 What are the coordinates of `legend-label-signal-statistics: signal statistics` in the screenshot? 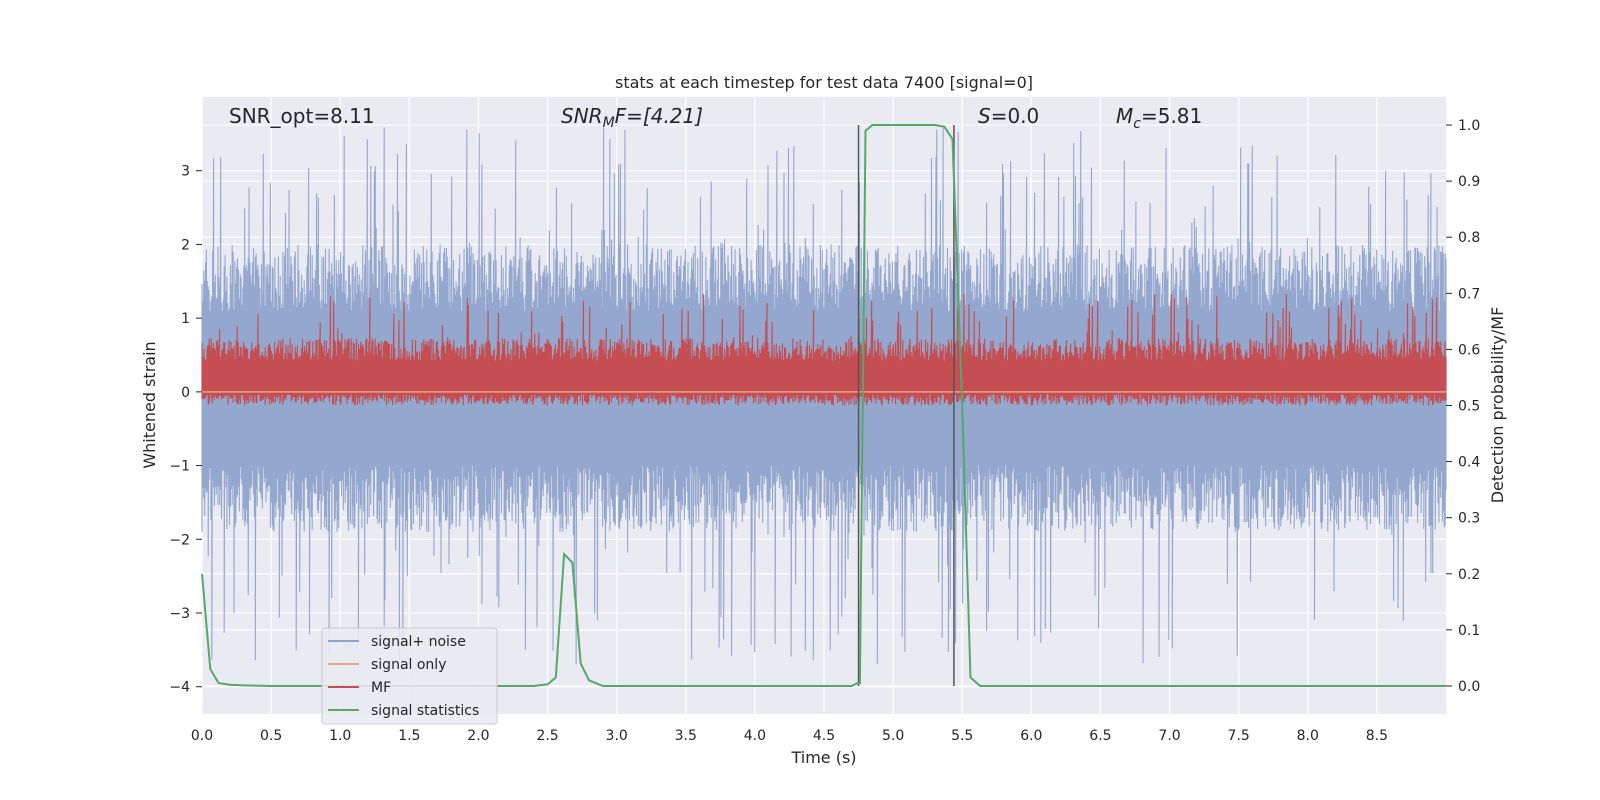 It's located at (425, 711).